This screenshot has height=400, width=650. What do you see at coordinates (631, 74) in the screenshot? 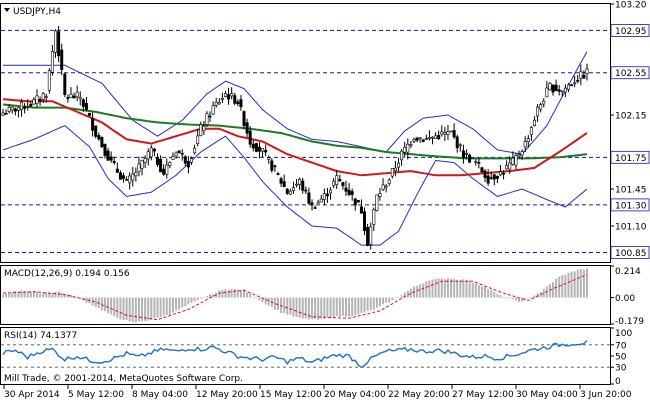
I see `price-tick-label: 102.55` at bounding box center [631, 74].